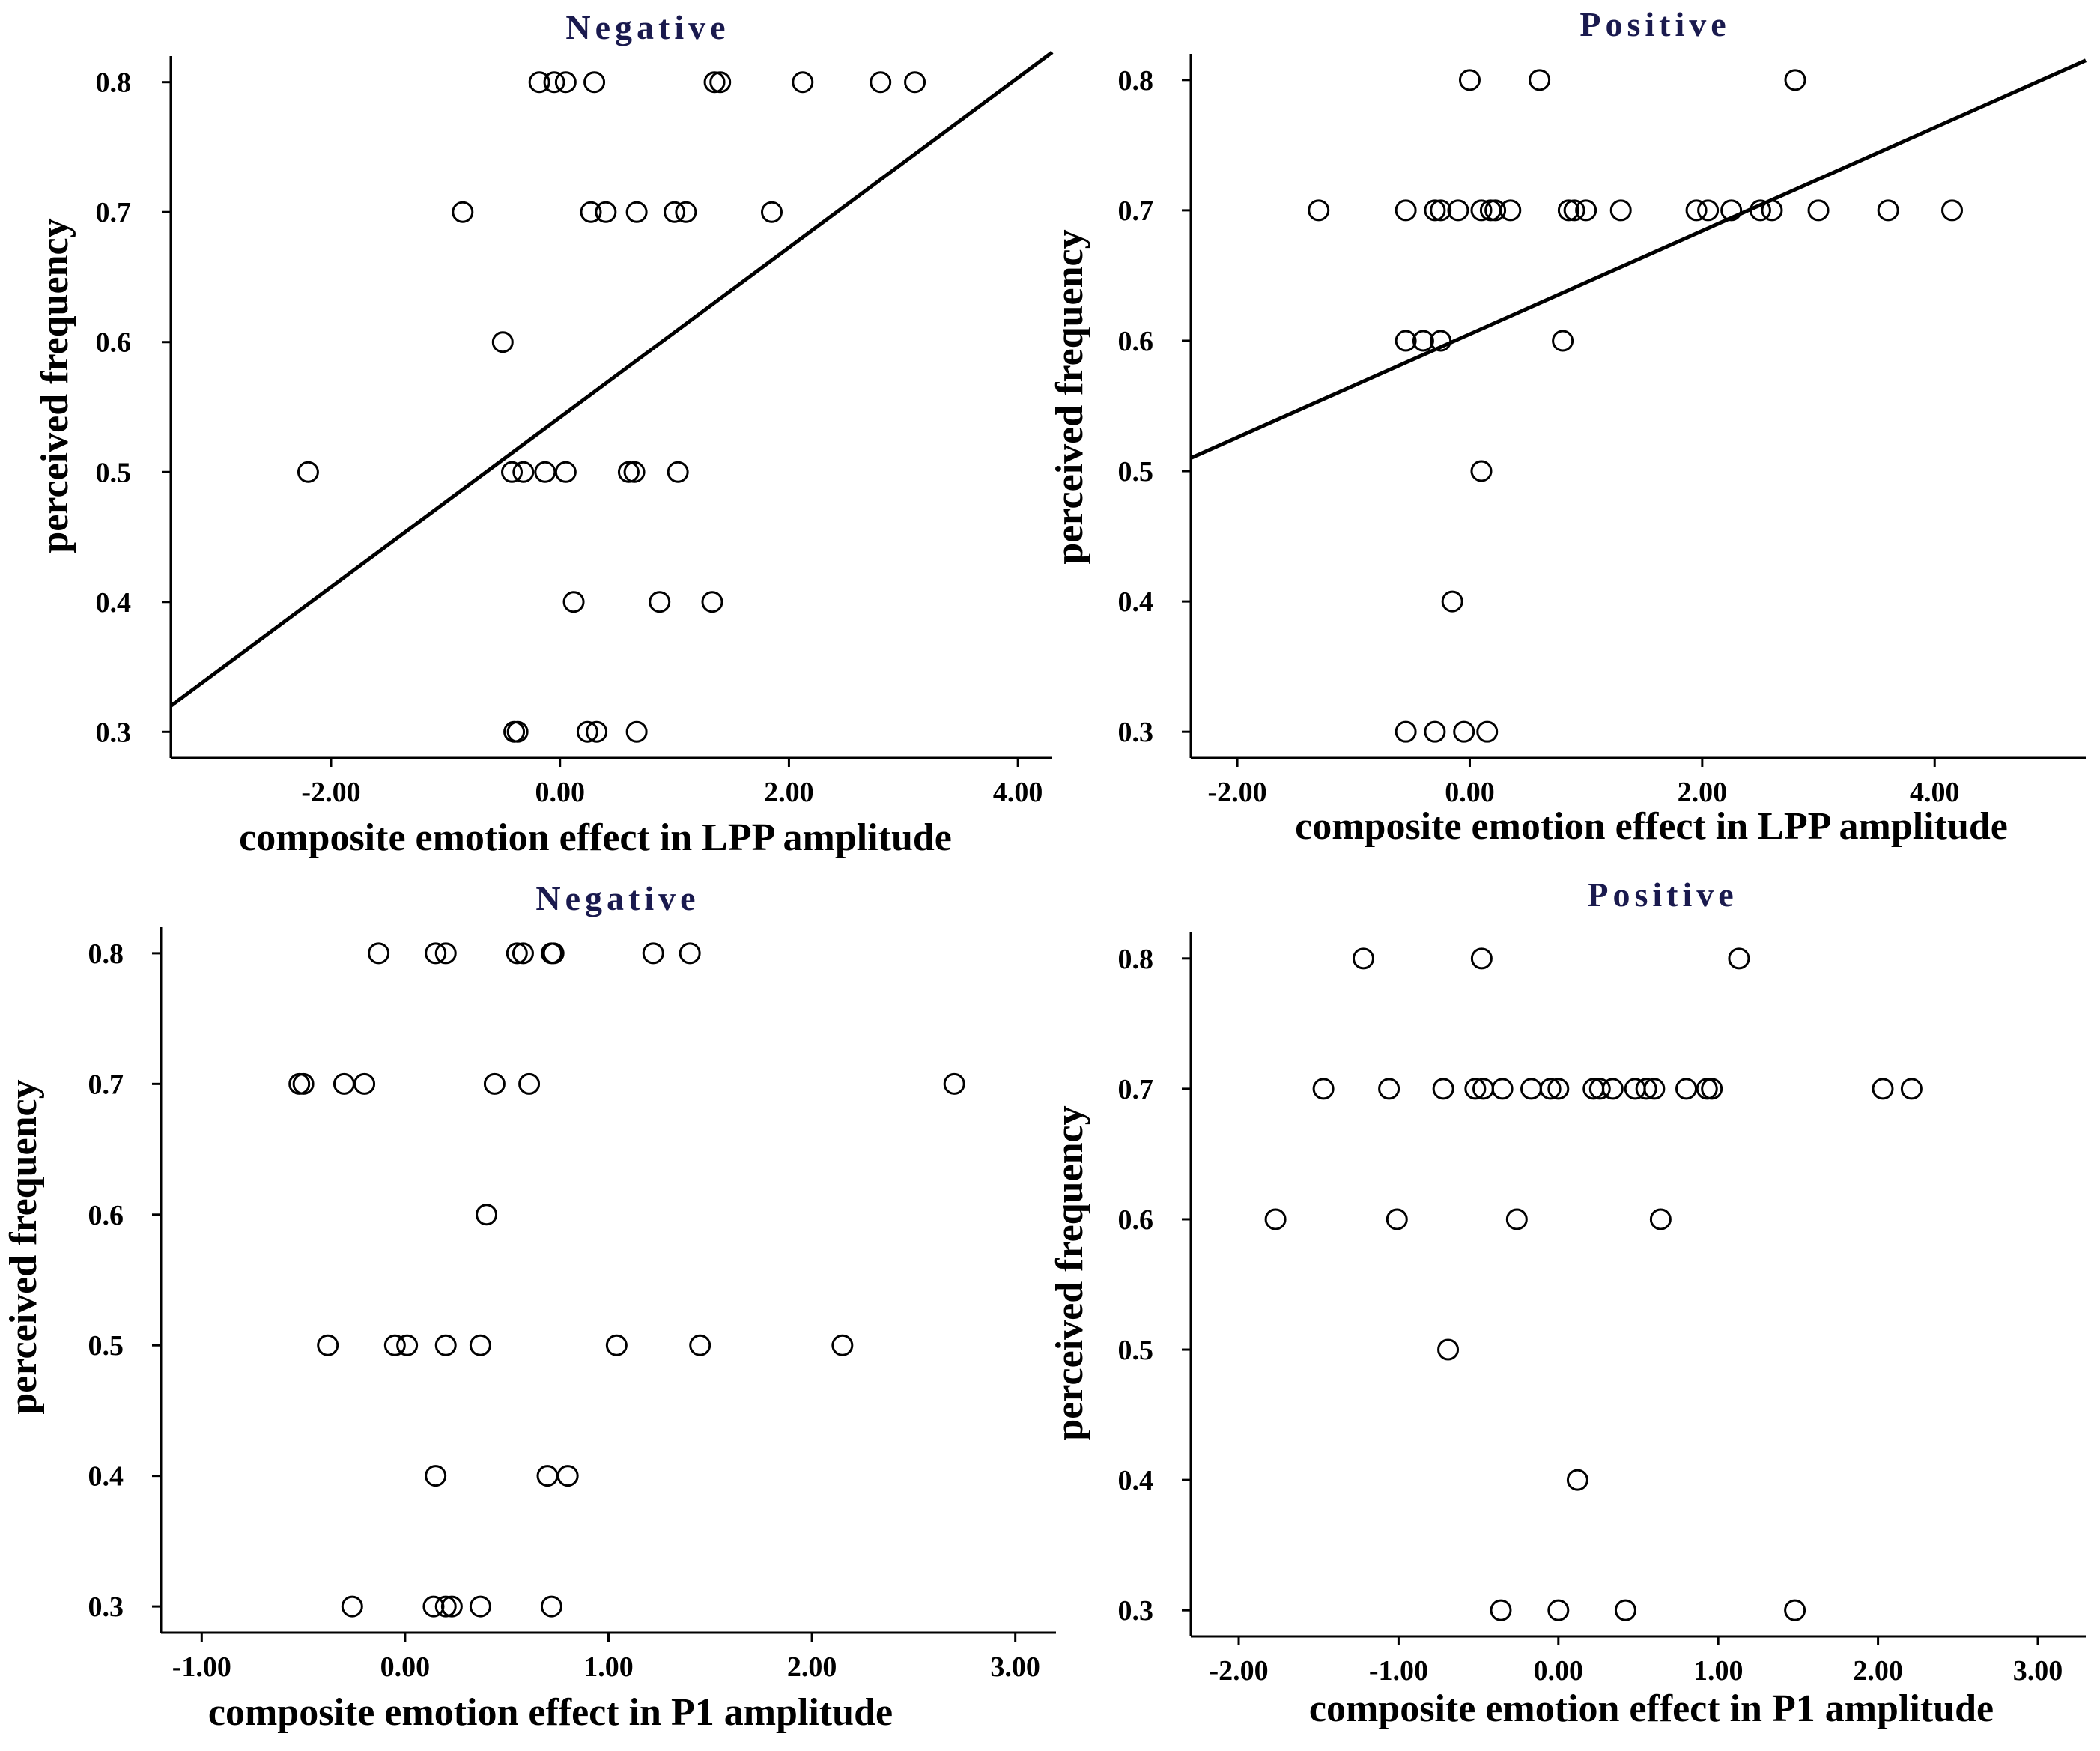  I want to click on panel-2-y-label: perceived frequency, so click(1070, 396).